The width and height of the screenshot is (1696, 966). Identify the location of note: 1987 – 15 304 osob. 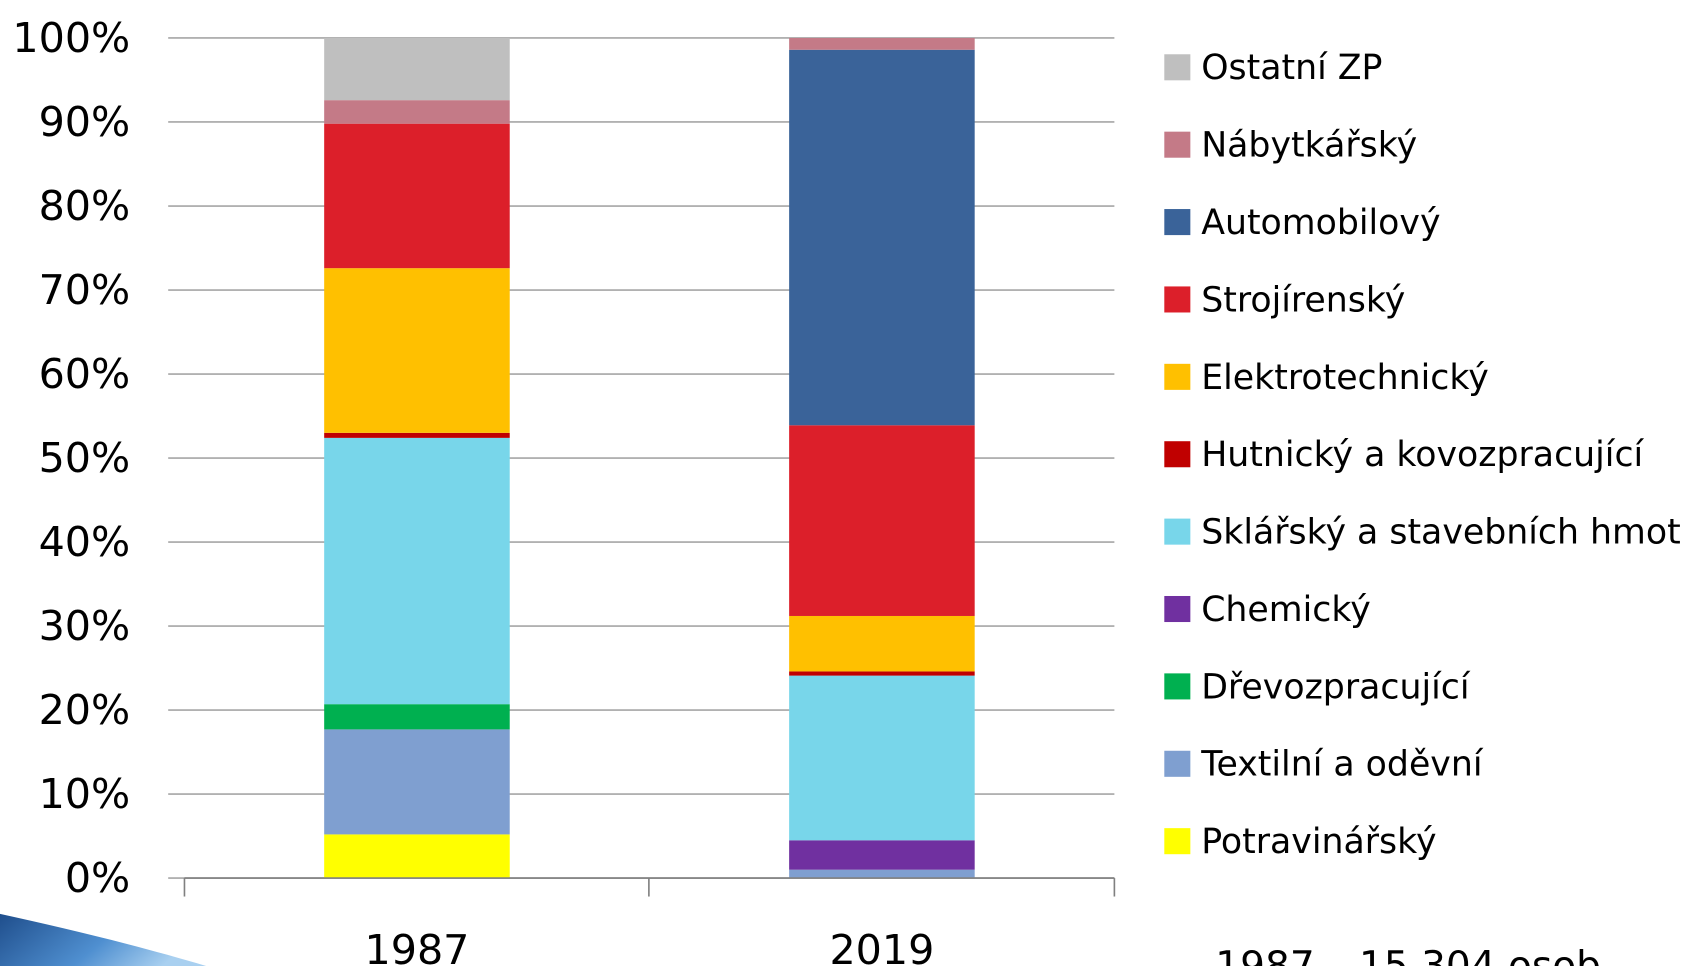
(1408, 955).